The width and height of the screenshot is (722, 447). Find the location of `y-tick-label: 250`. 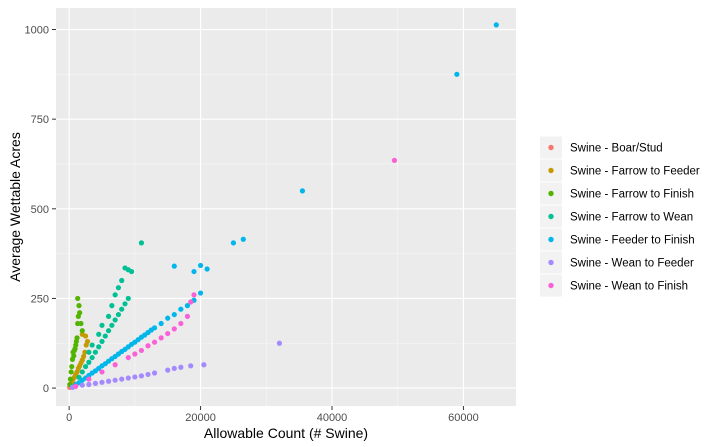

y-tick-label: 250 is located at coordinates (40, 299).